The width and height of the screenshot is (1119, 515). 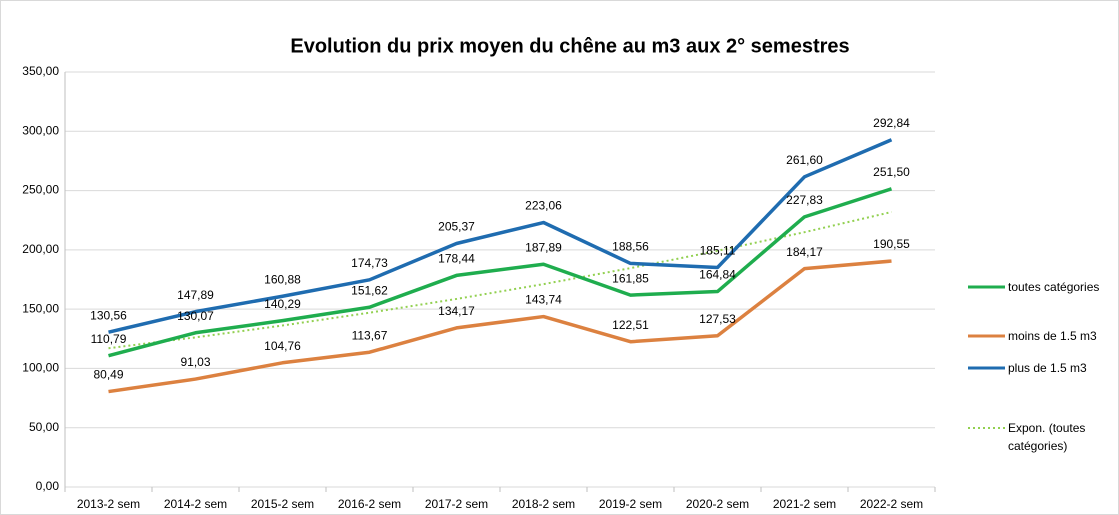 I want to click on x-tick-label: 2017-2 sem, so click(x=456, y=504).